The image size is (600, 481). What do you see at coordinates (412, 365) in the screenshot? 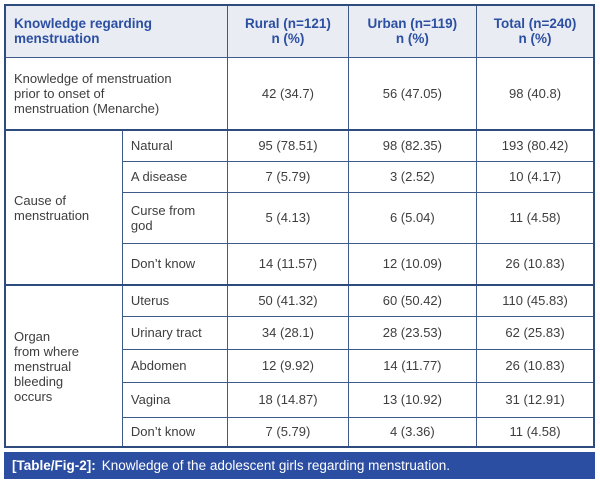
I see `cell-urban: 14 (11.77)` at bounding box center [412, 365].